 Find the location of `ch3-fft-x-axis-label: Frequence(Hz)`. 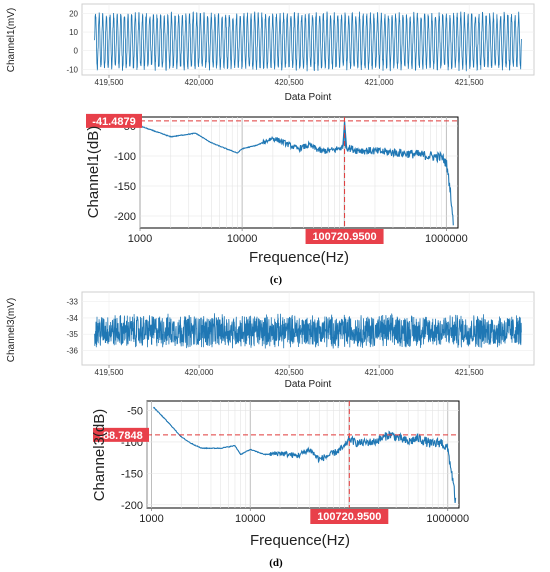

ch3-fft-x-axis-label: Frequence(Hz) is located at coordinates (300, 540).